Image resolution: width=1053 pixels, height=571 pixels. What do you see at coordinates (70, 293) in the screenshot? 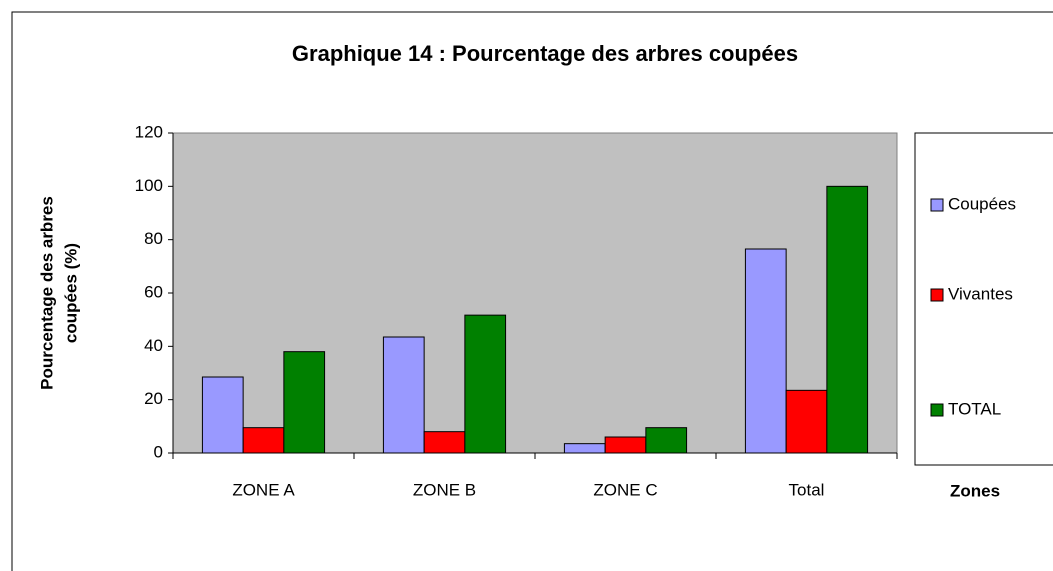
I see `y-axis-title-line: coupées (%)` at bounding box center [70, 293].